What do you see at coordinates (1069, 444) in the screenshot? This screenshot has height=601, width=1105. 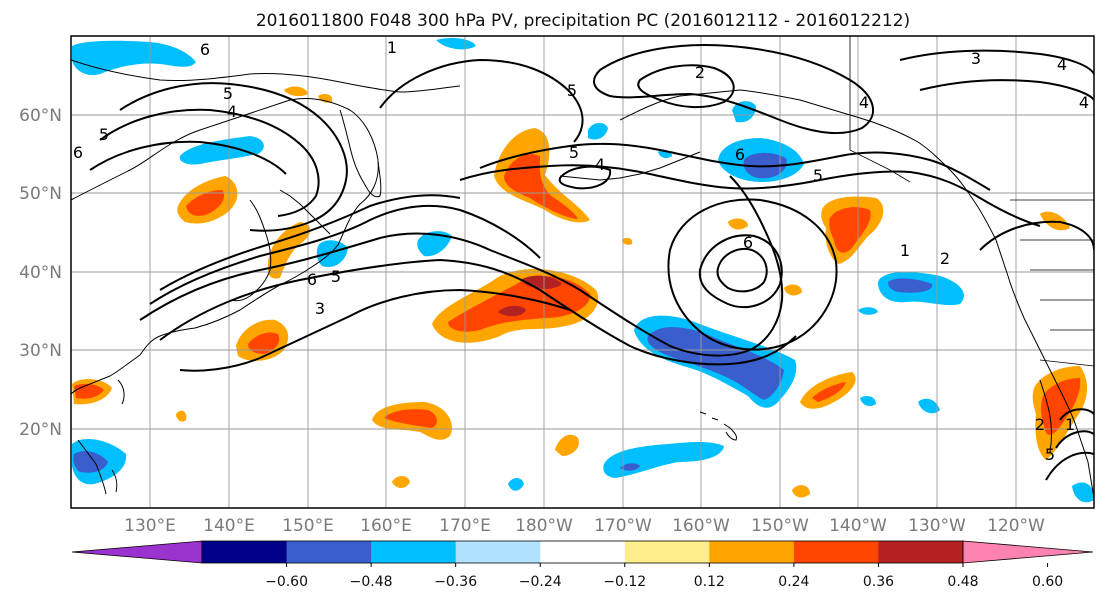 I see `pv-contour-baja-low` at bounding box center [1069, 444].